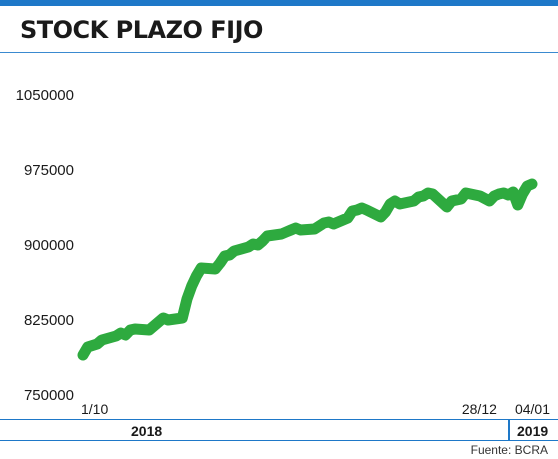 The width and height of the screenshot is (558, 459). What do you see at coordinates (141, 30) in the screenshot?
I see `page-title: STOCK PLAZO FIJO` at bounding box center [141, 30].